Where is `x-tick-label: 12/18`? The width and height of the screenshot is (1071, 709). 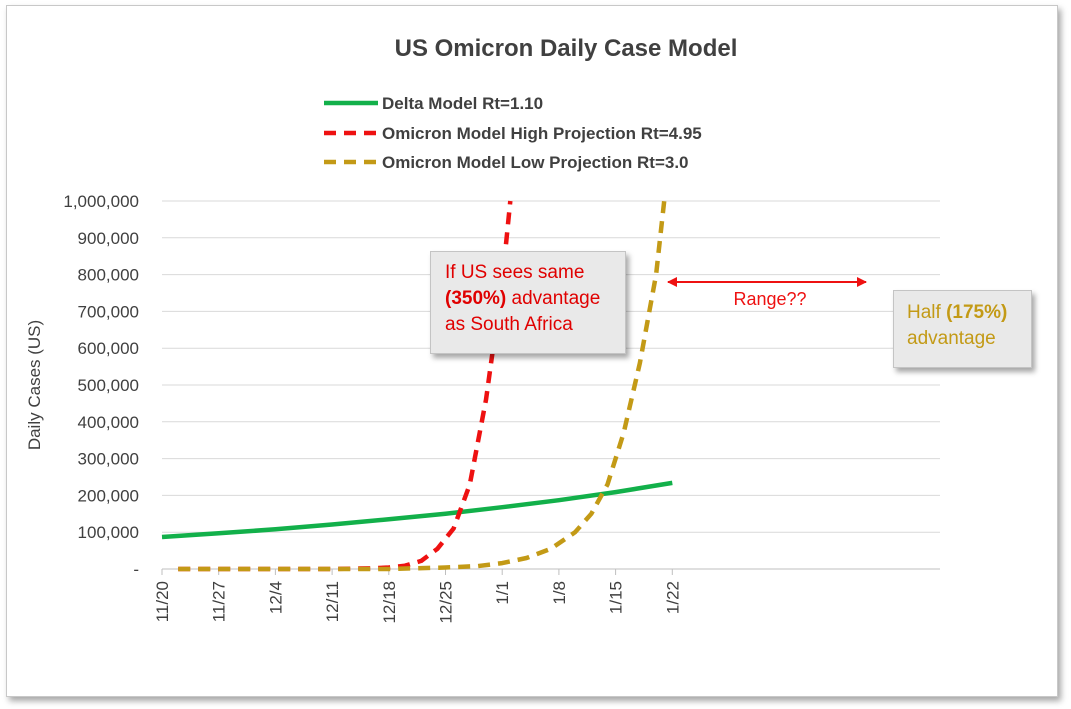 x-tick-label: 12/18 is located at coordinates (389, 602).